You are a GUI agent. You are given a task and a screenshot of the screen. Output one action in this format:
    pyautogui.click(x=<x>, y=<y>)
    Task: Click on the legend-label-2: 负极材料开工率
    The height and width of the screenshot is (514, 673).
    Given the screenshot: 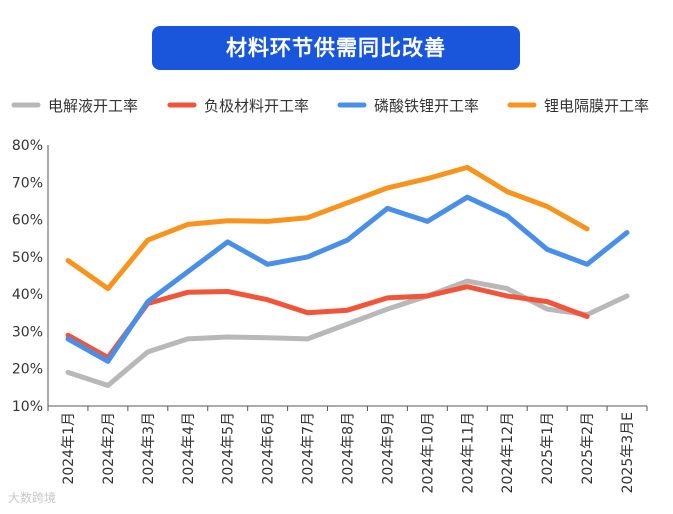 What is the action you would take?
    pyautogui.click(x=256, y=106)
    